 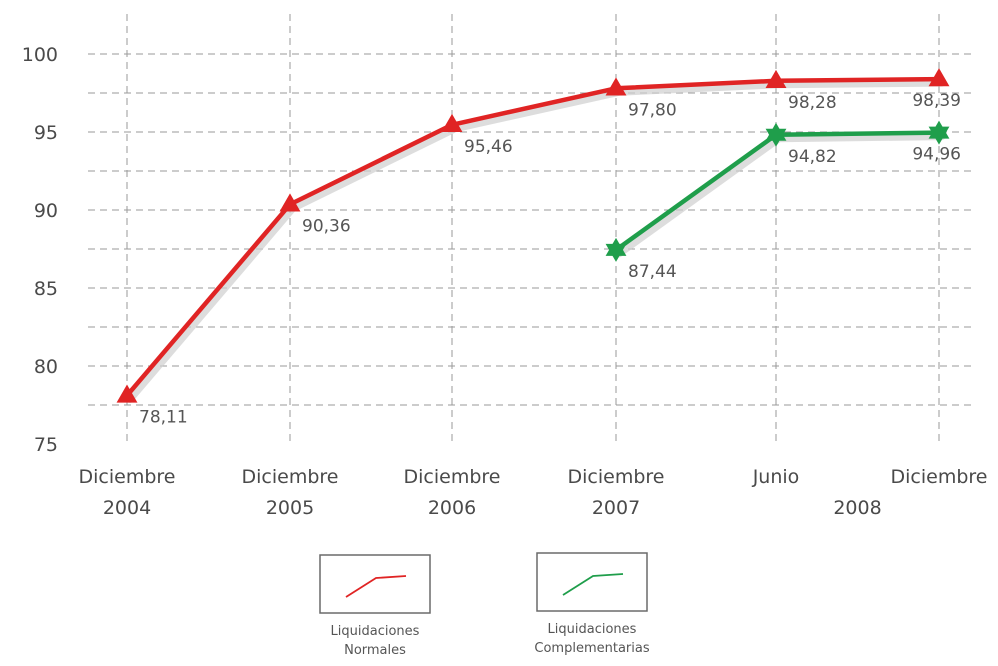 I want to click on series-line, so click(x=777, y=191).